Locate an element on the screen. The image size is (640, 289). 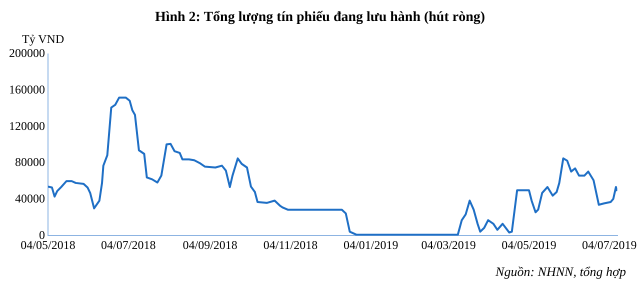
x-tick-label: 04/03/2019 is located at coordinates (448, 245).